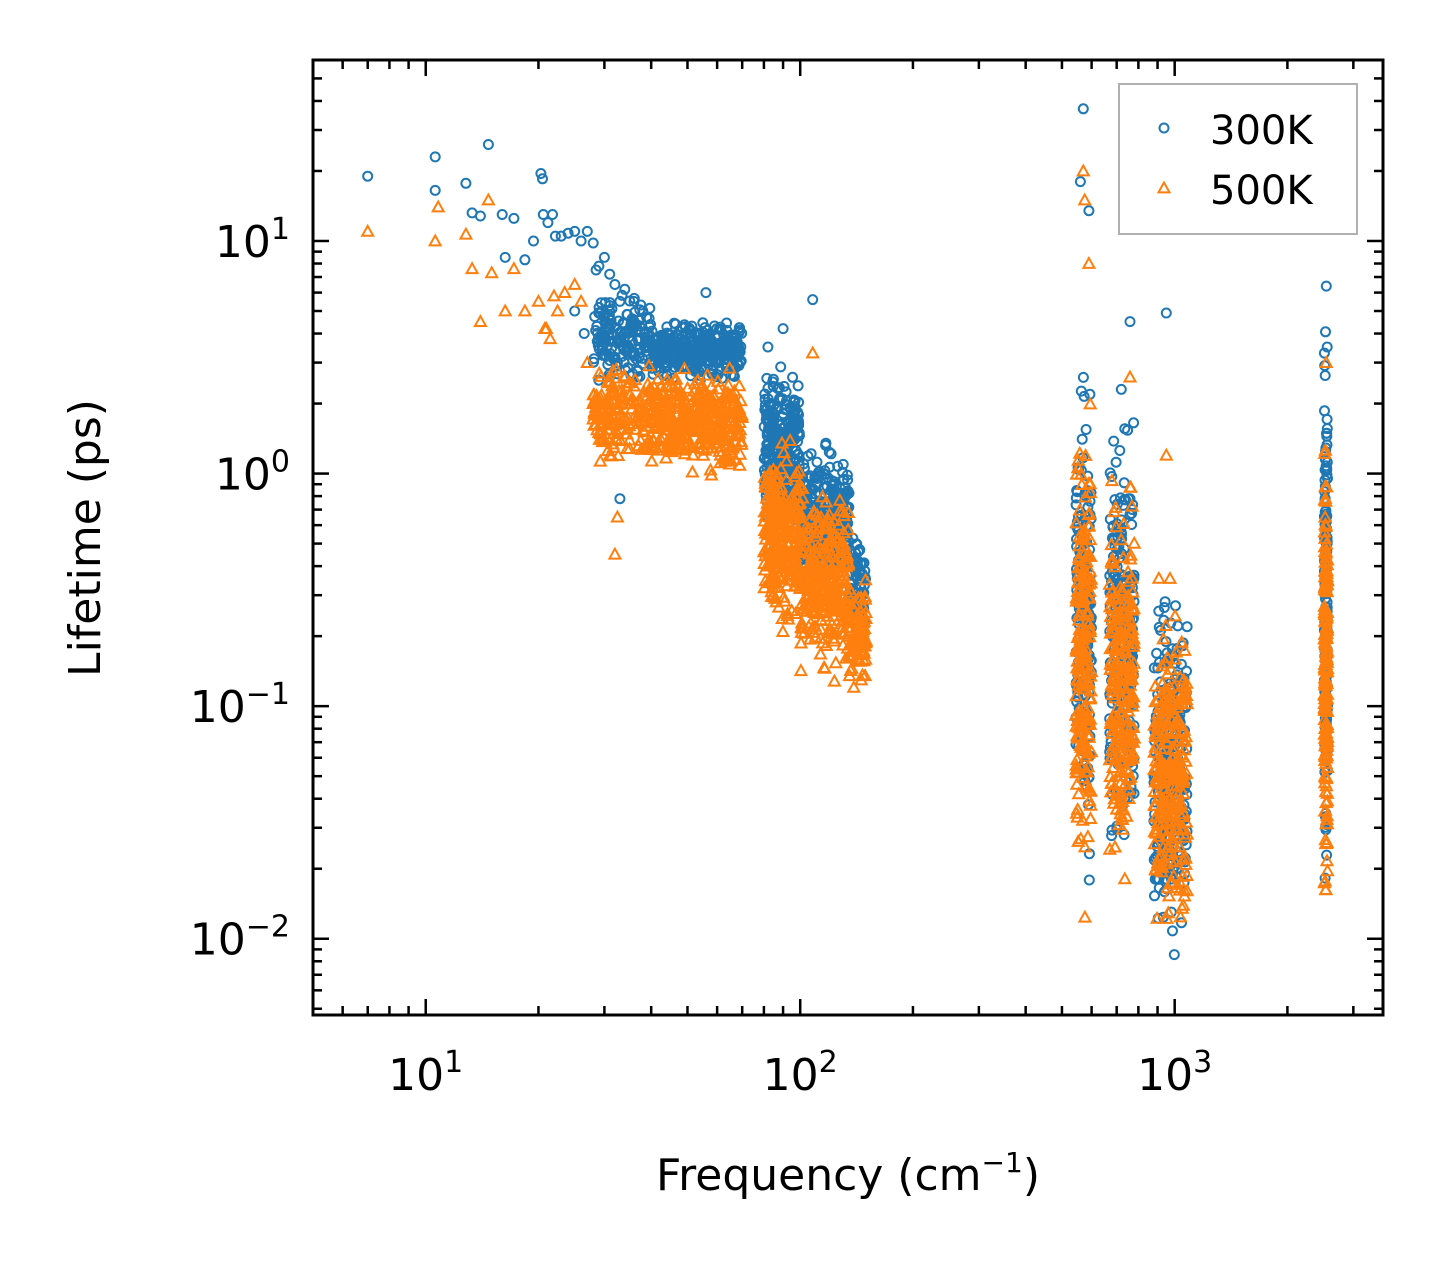  I want to click on x-tick-label: 101, so click(425, 1073).